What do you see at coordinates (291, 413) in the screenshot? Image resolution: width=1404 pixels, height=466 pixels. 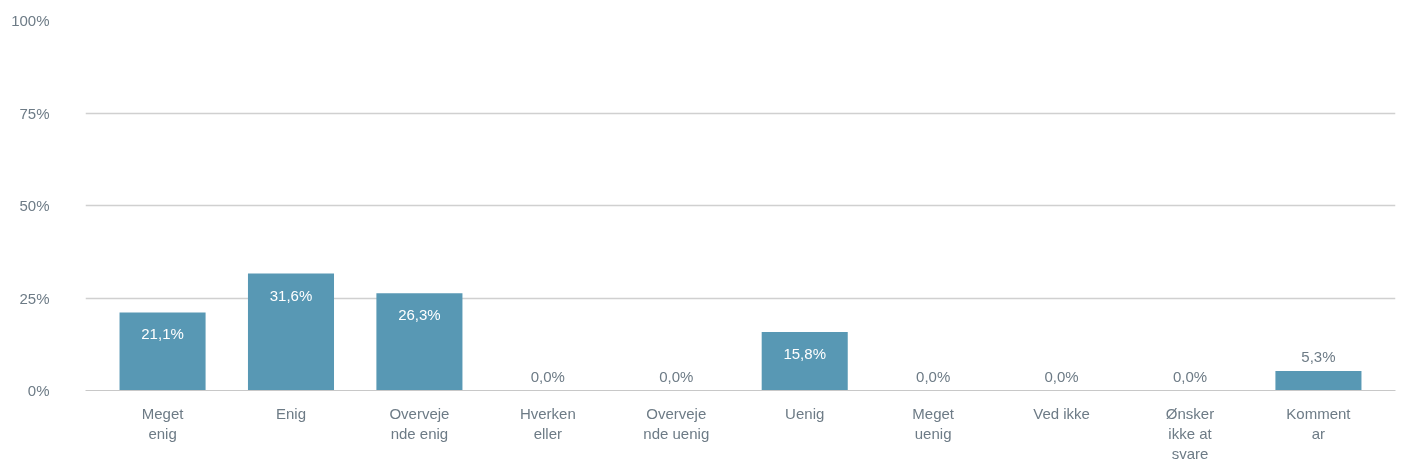 I see `x-tick-label: Enig` at bounding box center [291, 413].